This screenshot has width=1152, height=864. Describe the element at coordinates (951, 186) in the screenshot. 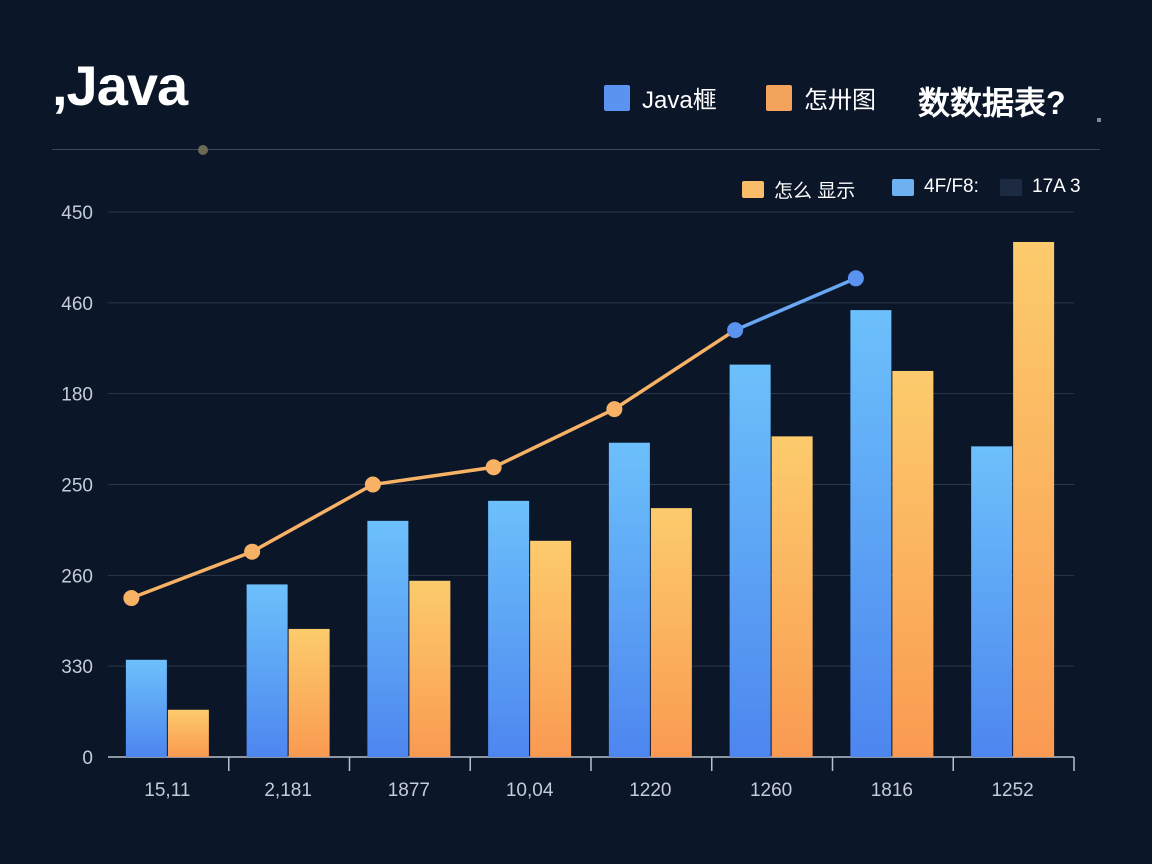

I see `sub-legend-label-2: 4F/F8:` at that location.